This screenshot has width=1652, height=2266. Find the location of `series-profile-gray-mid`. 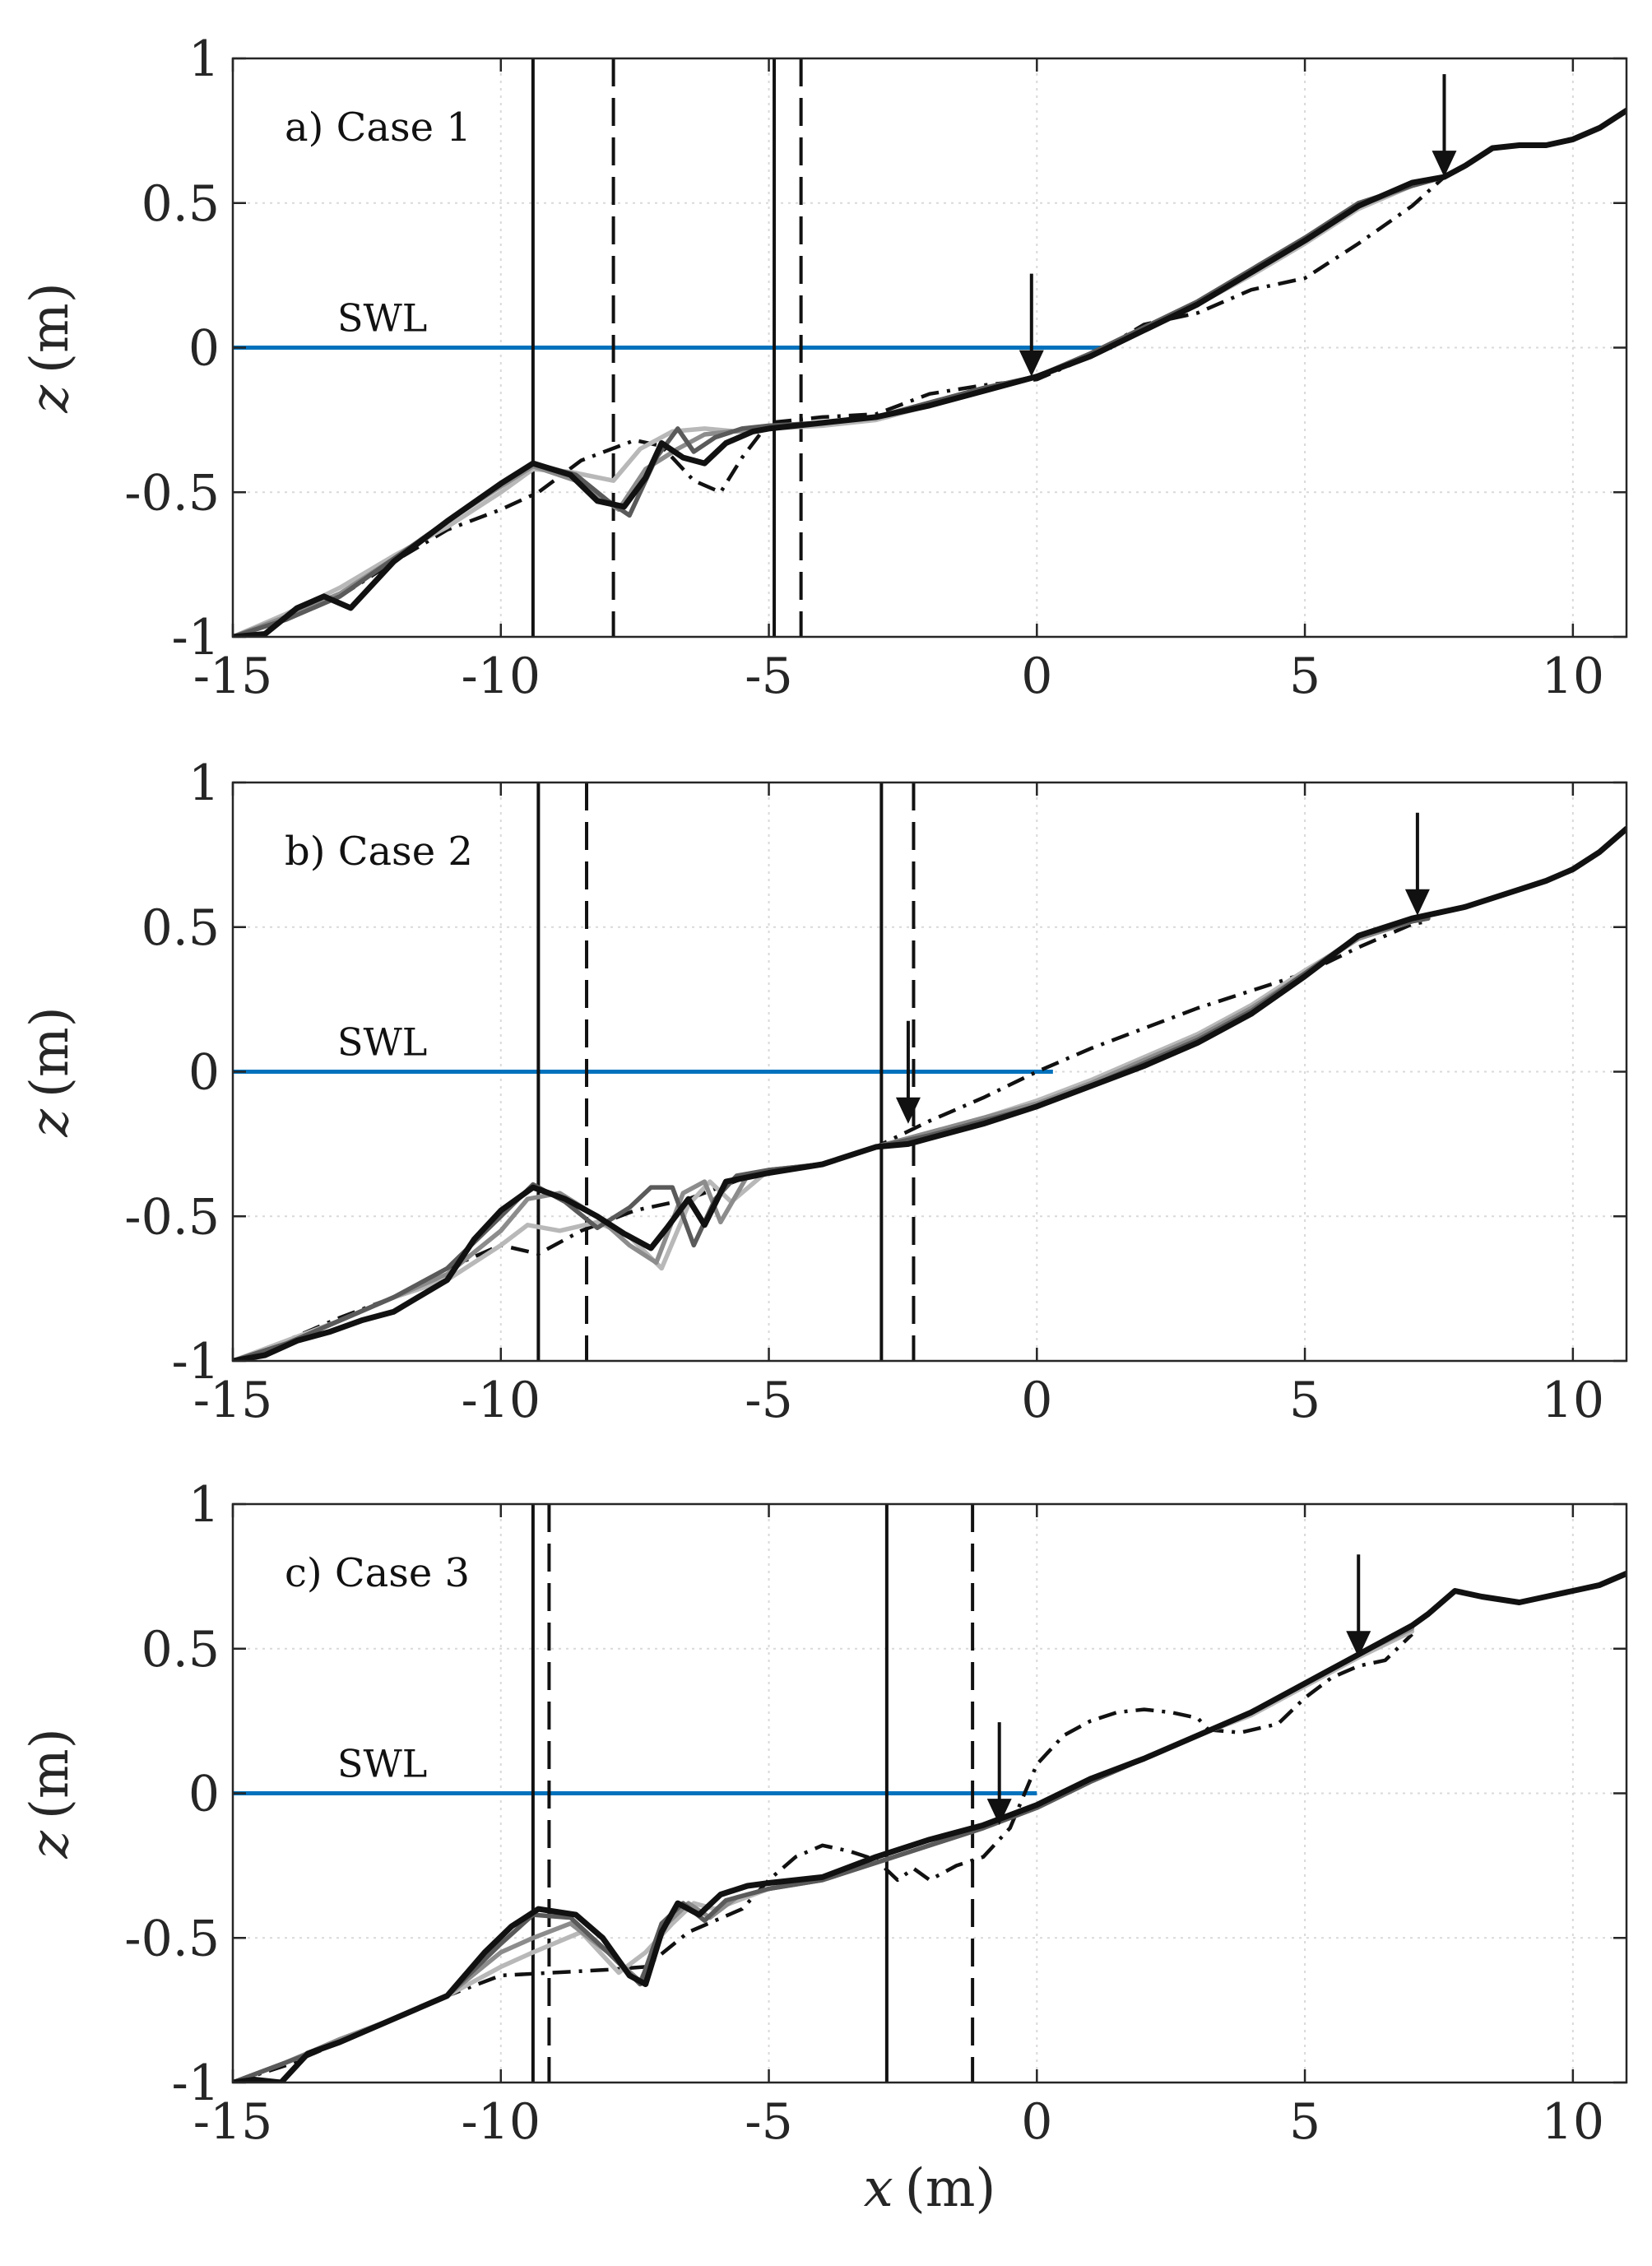

series-profile-gray-mid is located at coordinates (832, 1138).